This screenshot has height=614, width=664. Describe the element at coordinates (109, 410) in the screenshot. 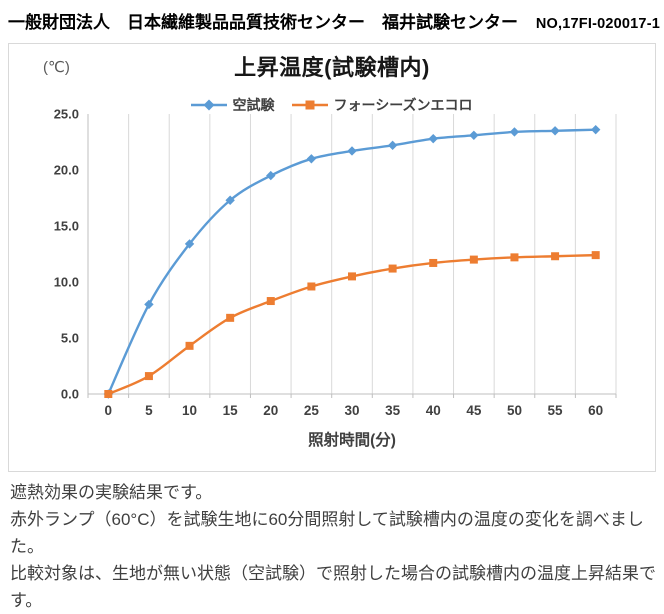

I see `x-tick-label: 0` at that location.